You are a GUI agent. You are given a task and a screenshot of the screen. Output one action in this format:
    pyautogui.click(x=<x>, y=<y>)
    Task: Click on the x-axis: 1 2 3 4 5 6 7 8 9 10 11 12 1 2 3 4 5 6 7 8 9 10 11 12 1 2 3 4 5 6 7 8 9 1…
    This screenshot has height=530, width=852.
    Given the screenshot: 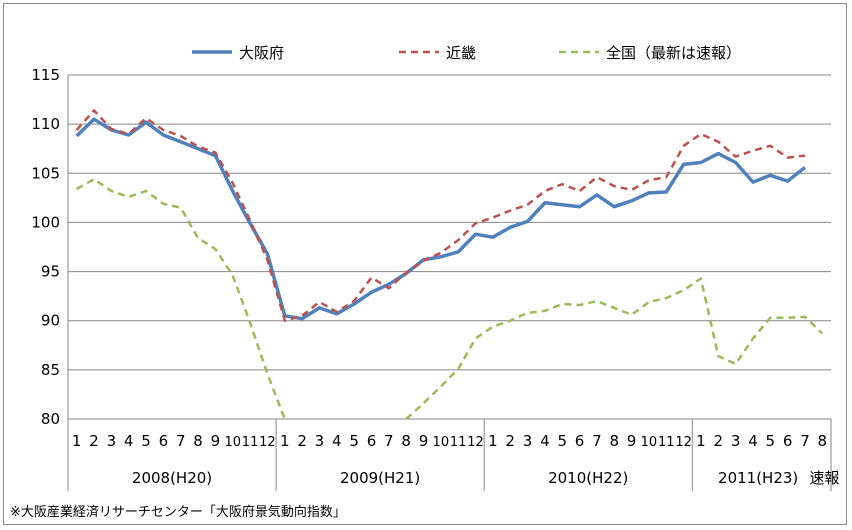 What is the action you would take?
    pyautogui.click(x=453, y=454)
    